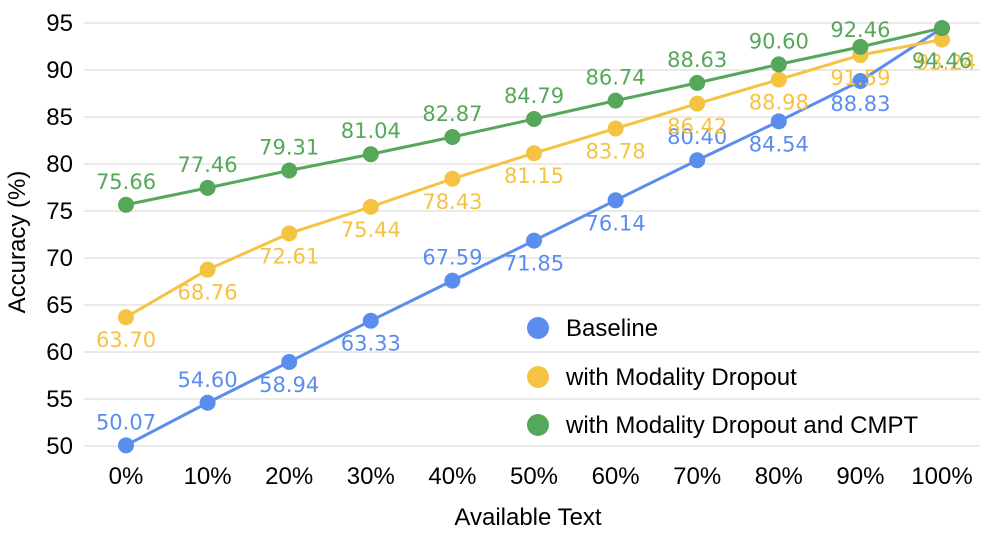 Image resolution: width=998 pixels, height=540 pixels. What do you see at coordinates (208, 165) in the screenshot?
I see `data-label-modality-dropout-cmpt: 77.46` at bounding box center [208, 165].